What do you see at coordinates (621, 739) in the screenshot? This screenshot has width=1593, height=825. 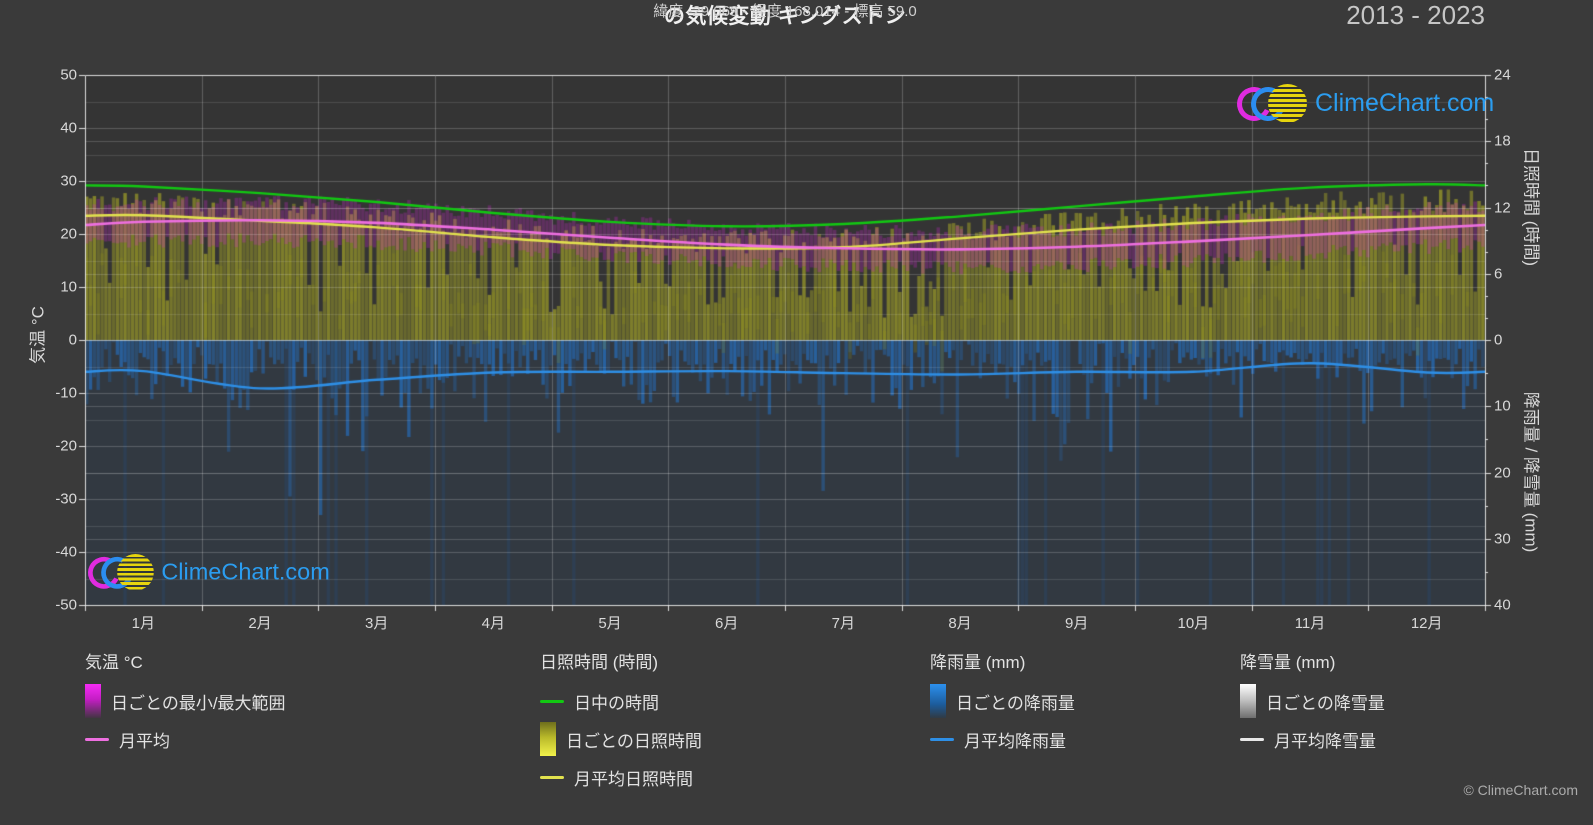 I see `legend-item-daily-sunshine: 日ごとの日照時間` at bounding box center [621, 739].